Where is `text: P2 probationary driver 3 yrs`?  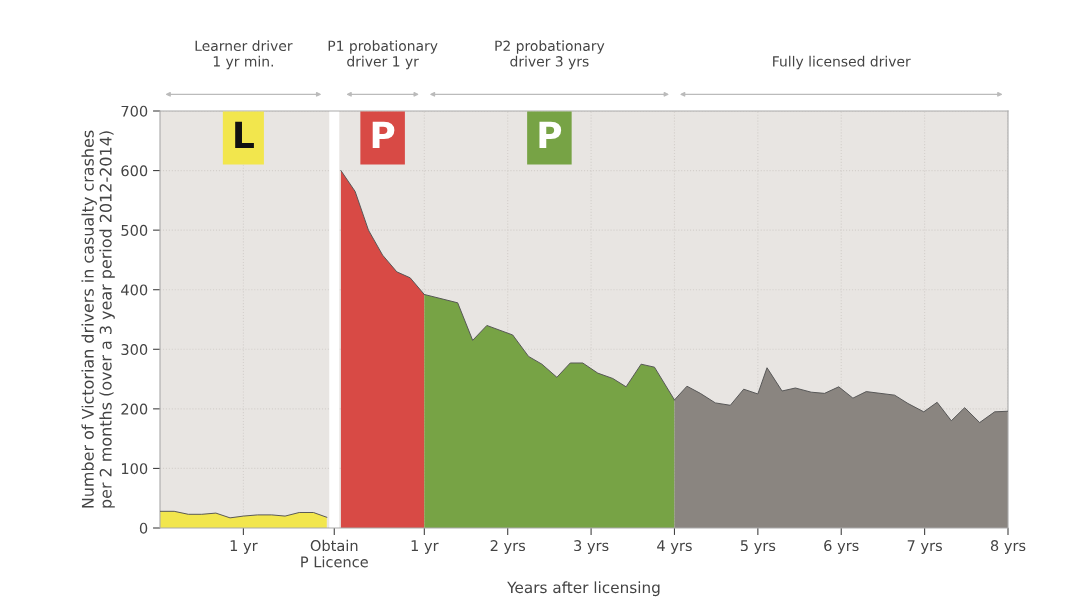
text: P2 probationary driver 3 yrs is located at coordinates (550, 55).